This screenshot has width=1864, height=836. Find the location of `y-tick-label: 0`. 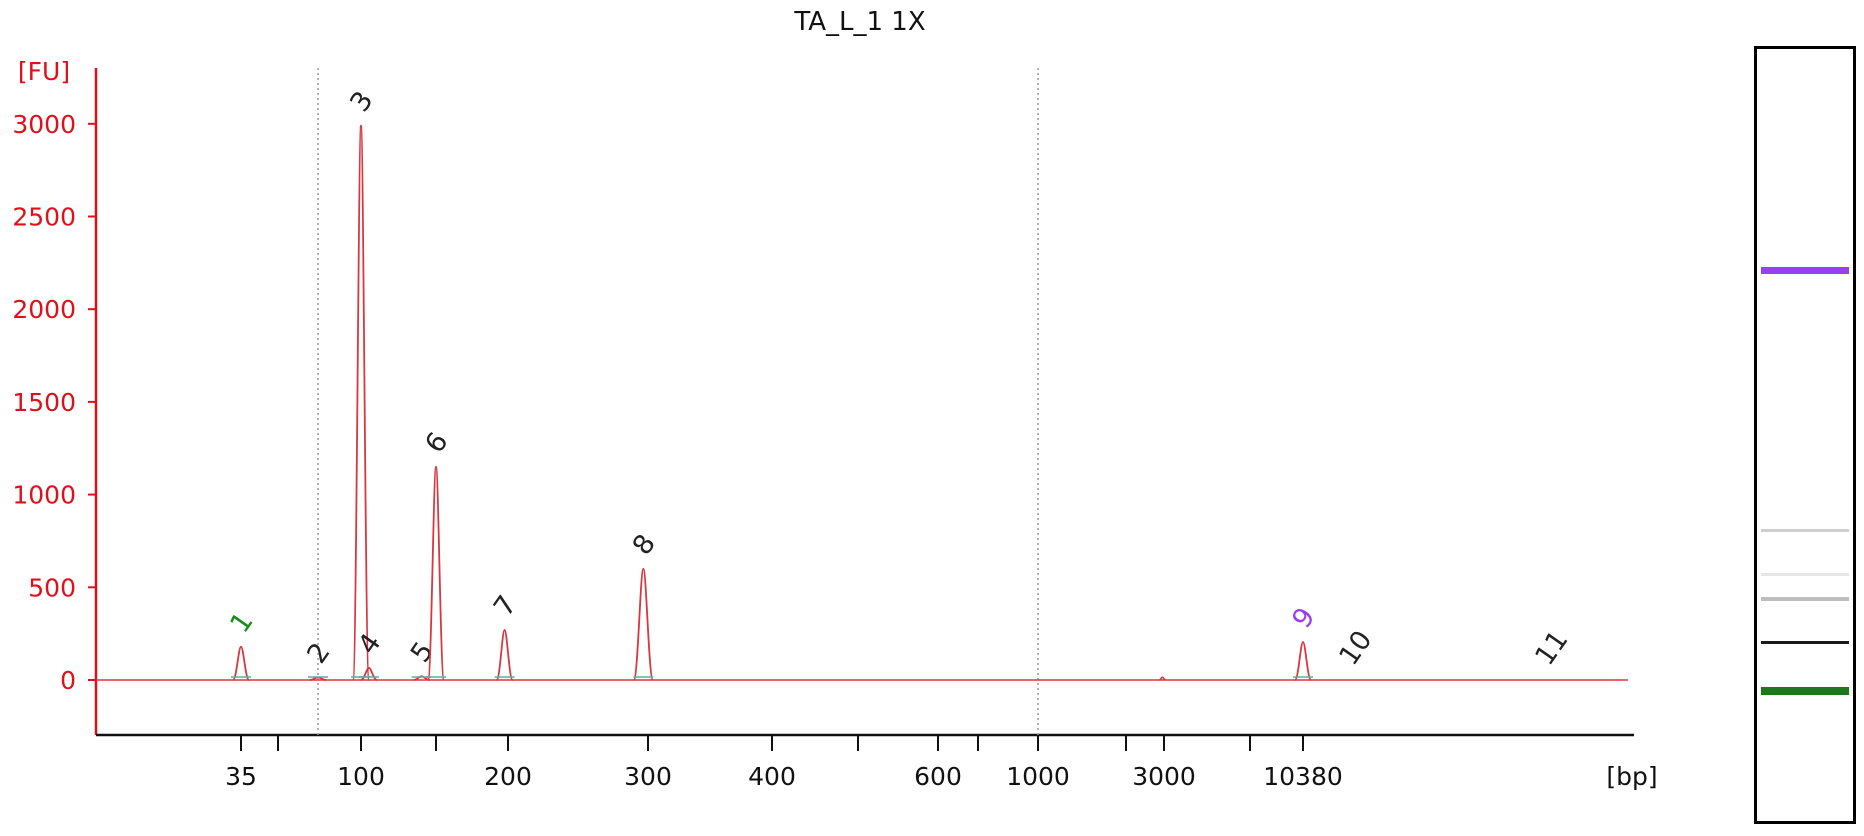

y-tick-label: 0 is located at coordinates (68, 680).